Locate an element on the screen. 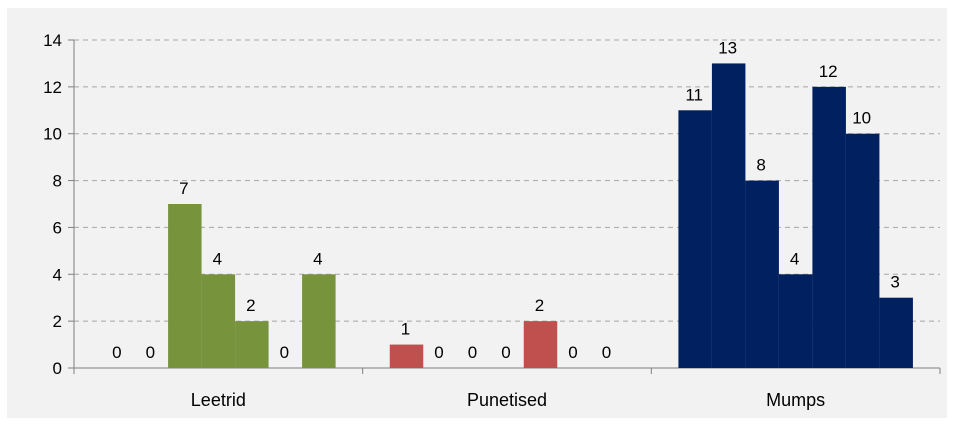 This screenshot has height=425, width=954. data-label: 10 is located at coordinates (861, 118).